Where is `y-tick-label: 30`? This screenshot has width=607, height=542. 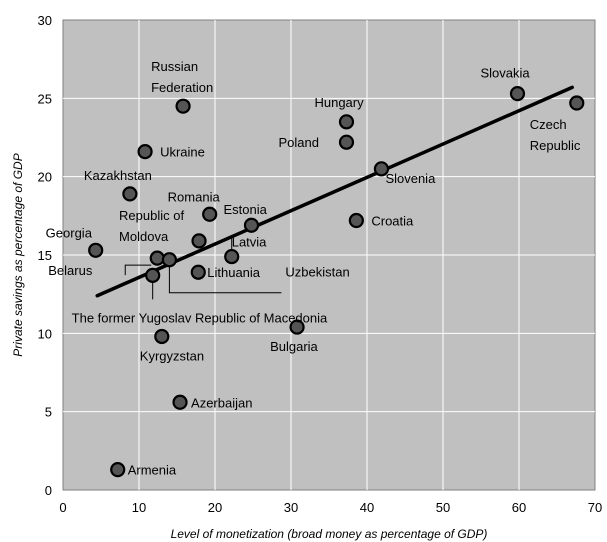 y-tick-label: 30 is located at coordinates (45, 20).